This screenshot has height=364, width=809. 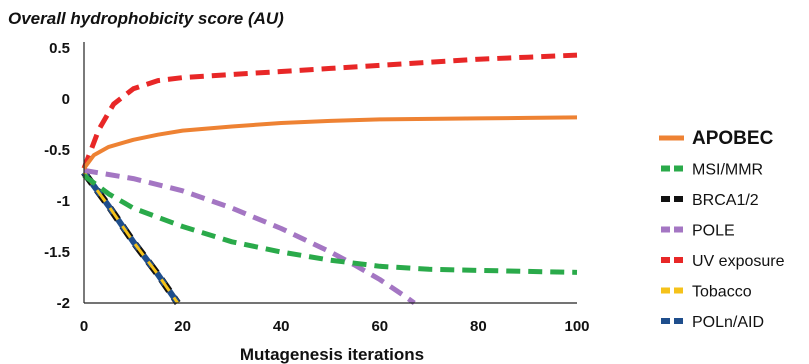 What do you see at coordinates (146, 18) in the screenshot?
I see `chart-title: Overall hydrophobicity score (AU)` at bounding box center [146, 18].